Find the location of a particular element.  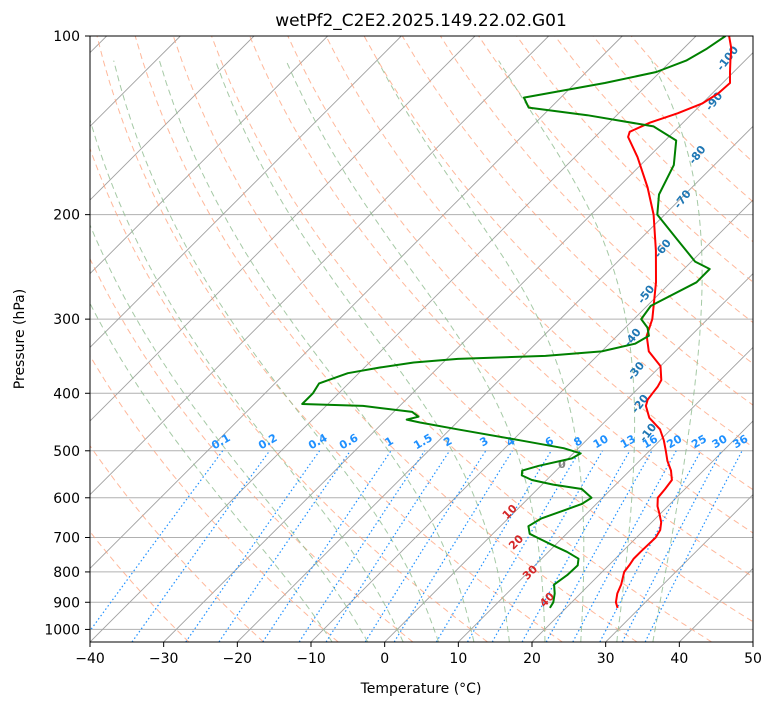

x-tick-label: −30 is located at coordinates (164, 659).